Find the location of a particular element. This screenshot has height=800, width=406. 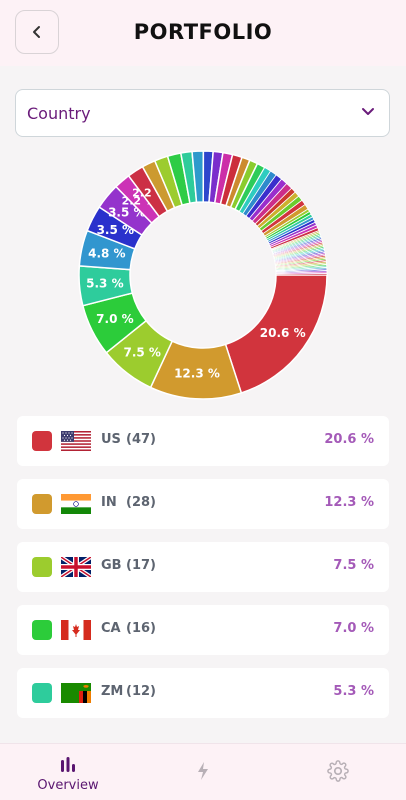

bar-chart-icon is located at coordinates (68, 764).